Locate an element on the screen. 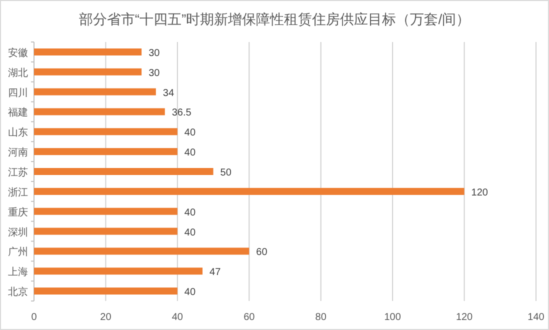 The image size is (549, 330). data-label: 47 is located at coordinates (216, 272).